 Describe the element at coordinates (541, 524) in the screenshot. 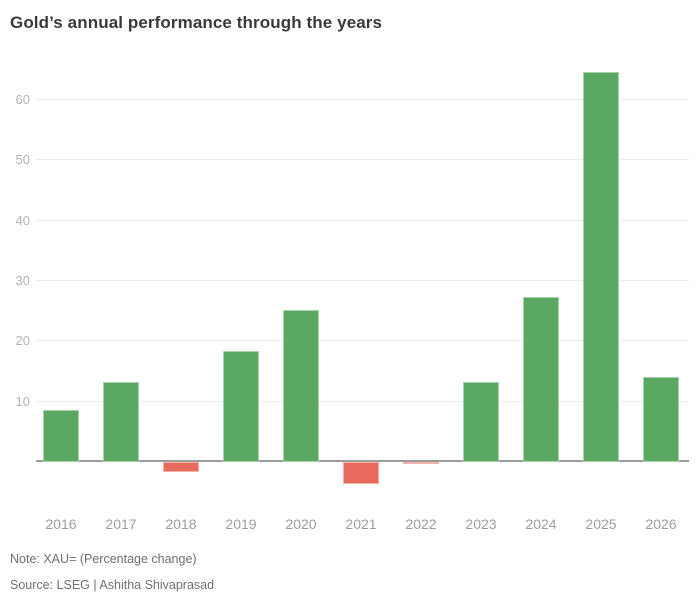

I see `x-axis-tick-label-2024: 2024` at that location.